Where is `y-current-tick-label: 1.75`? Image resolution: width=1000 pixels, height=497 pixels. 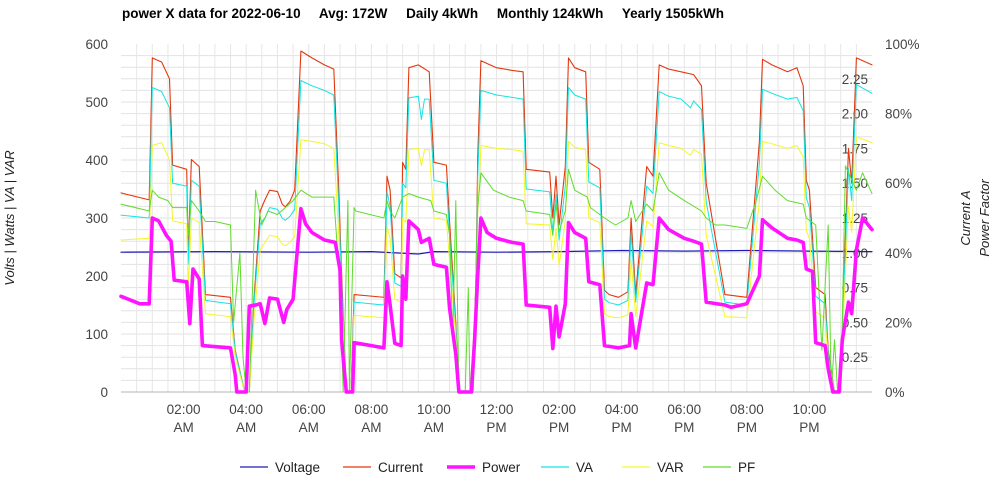 y-current-tick-label: 1.75 is located at coordinates (855, 148).